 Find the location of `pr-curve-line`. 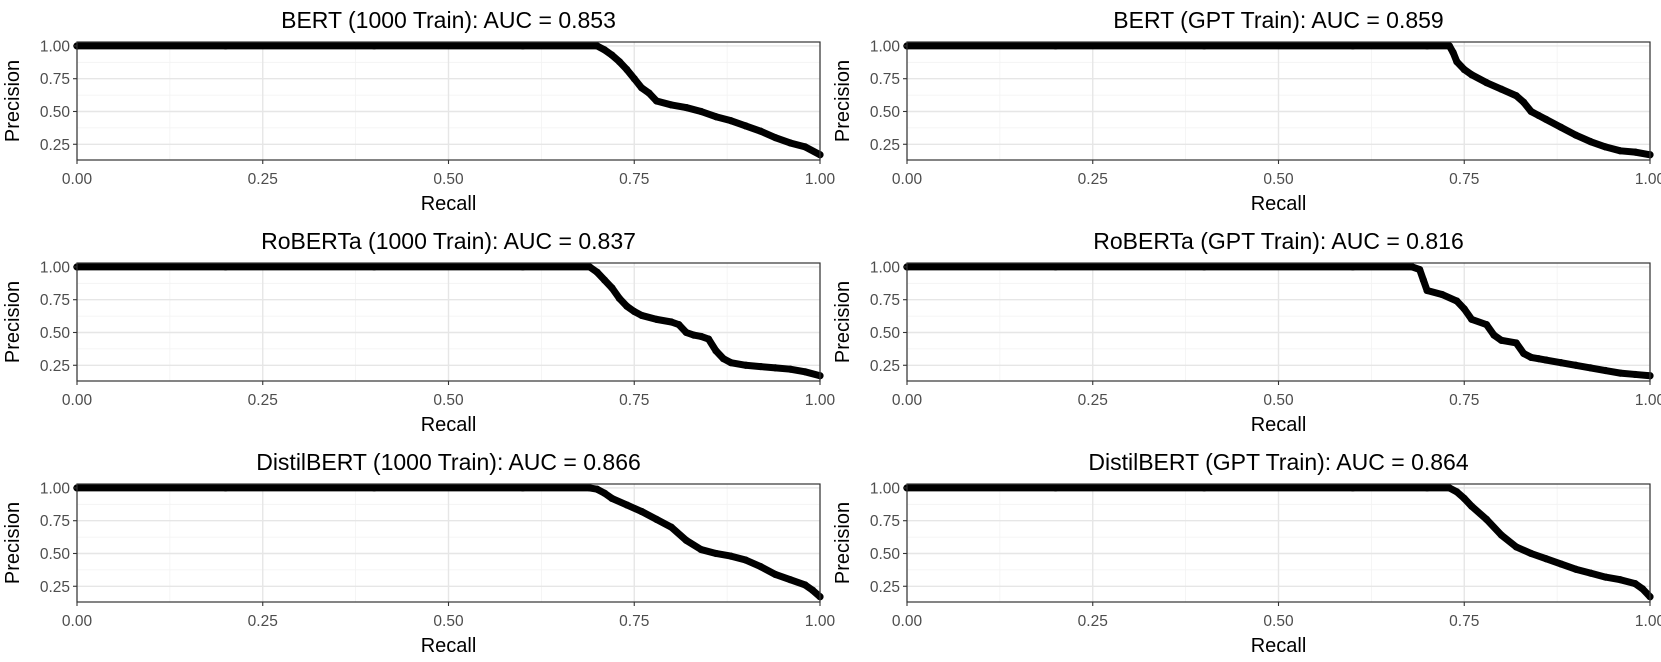

pr-curve-line is located at coordinates (1278, 542).